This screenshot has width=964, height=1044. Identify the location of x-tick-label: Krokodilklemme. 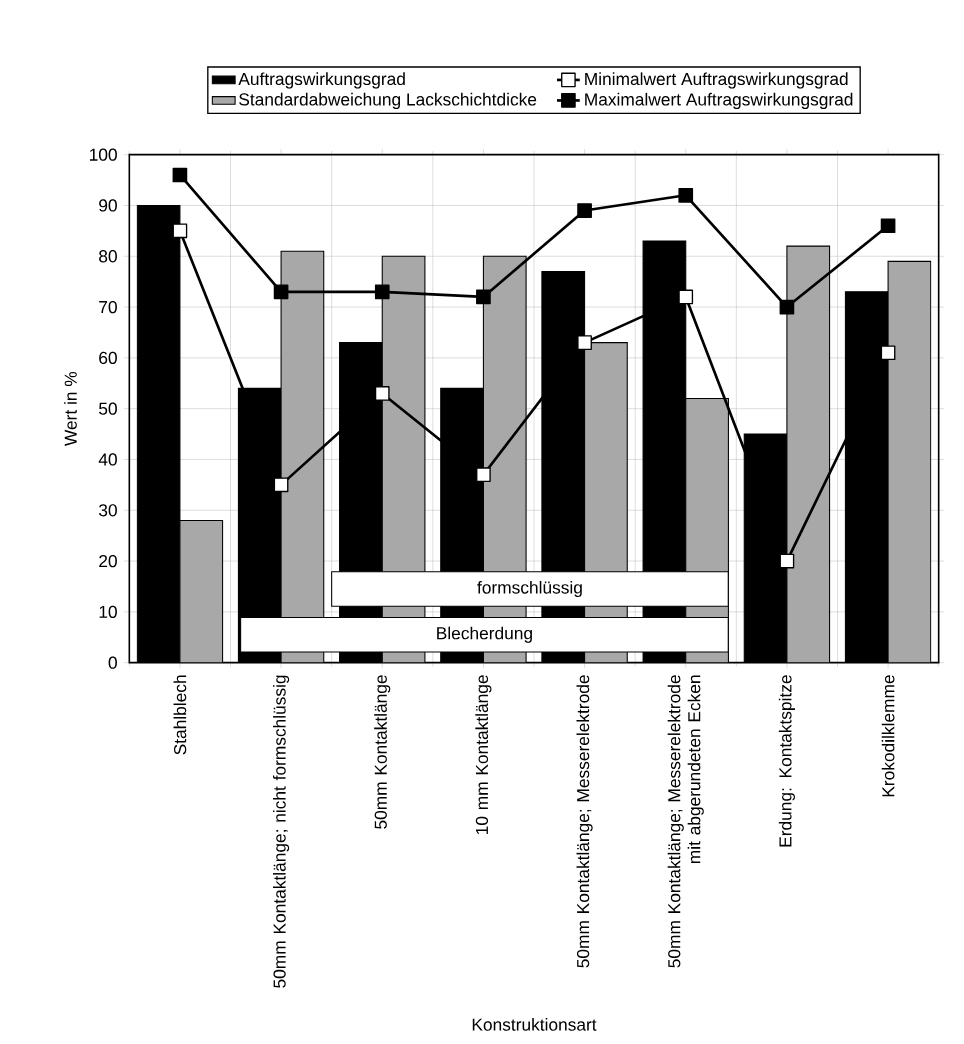
(888, 736).